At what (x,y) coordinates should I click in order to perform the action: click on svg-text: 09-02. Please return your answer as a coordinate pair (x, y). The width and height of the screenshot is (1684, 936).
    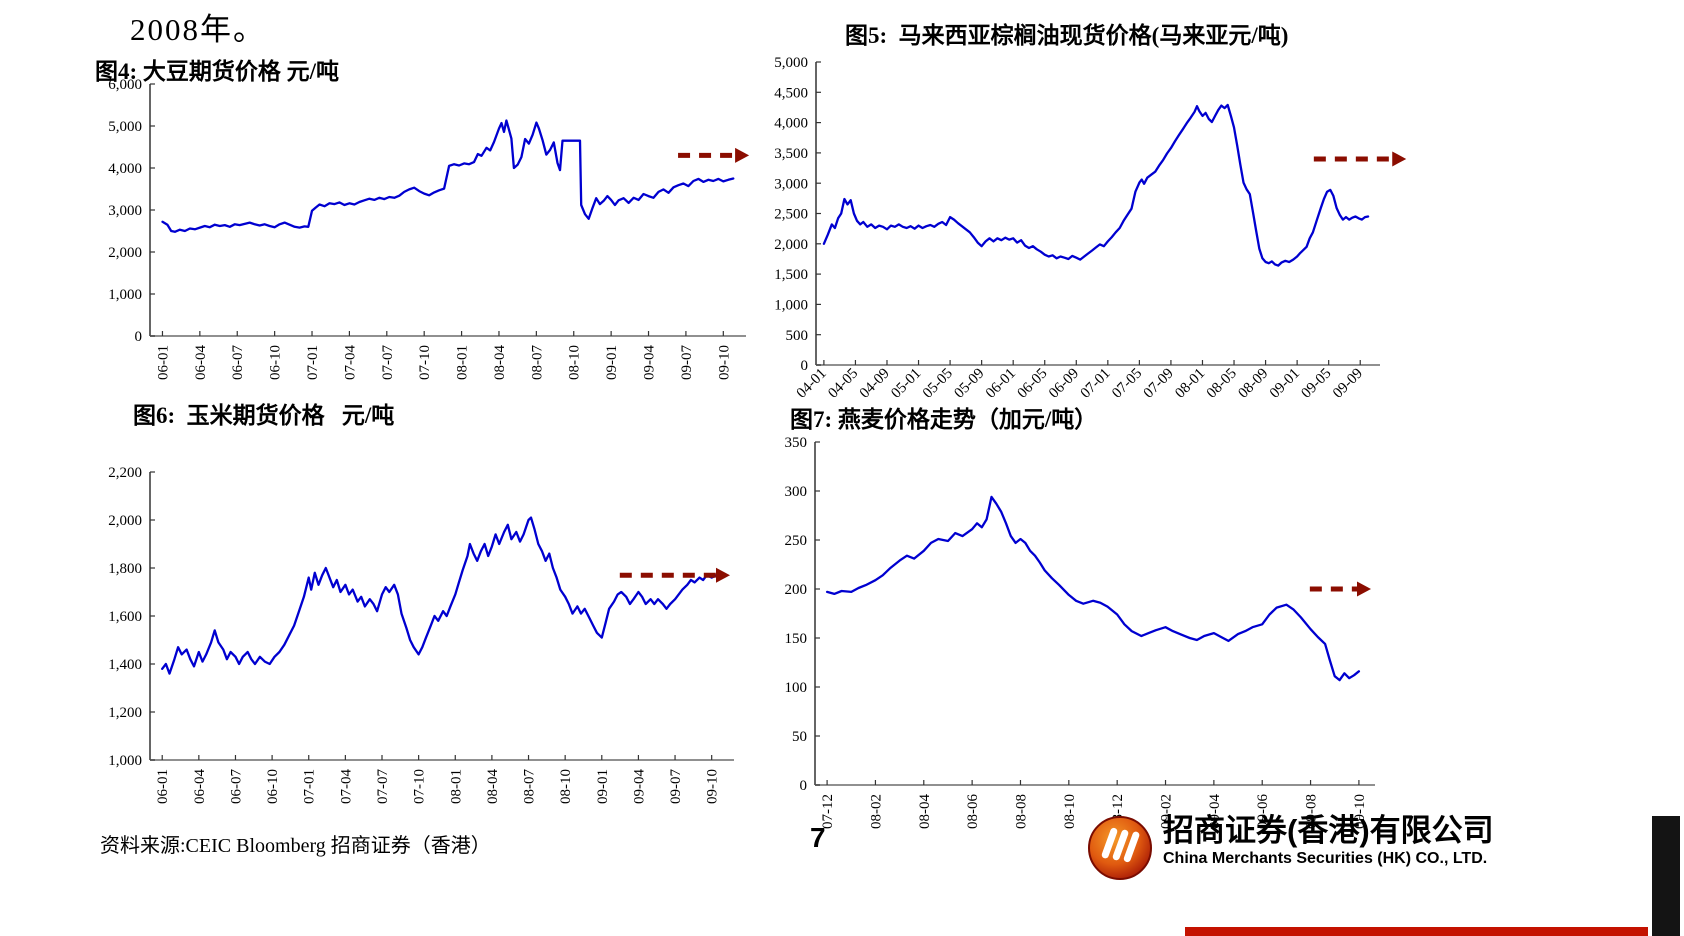
    Looking at the image, I should click on (1167, 811).